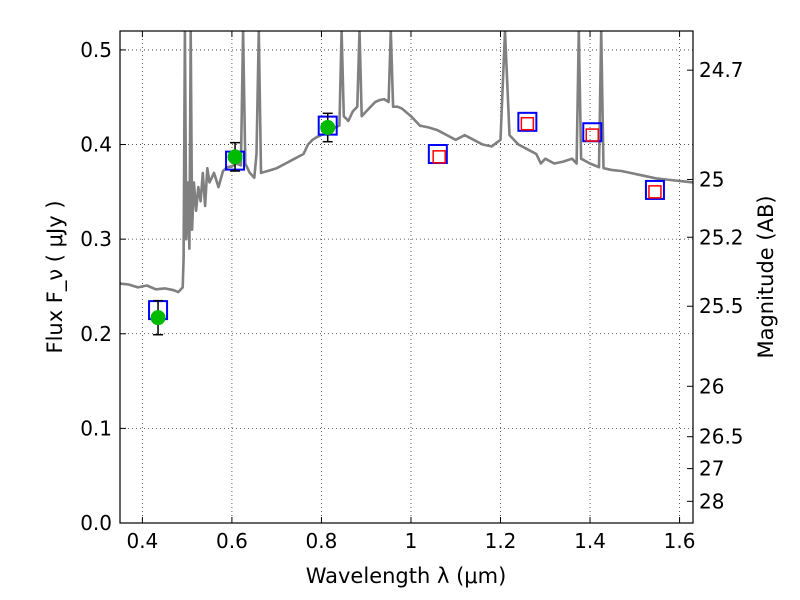 This screenshot has height=600, width=800. I want to click on y-tick-label: 0.4, so click(96, 145).